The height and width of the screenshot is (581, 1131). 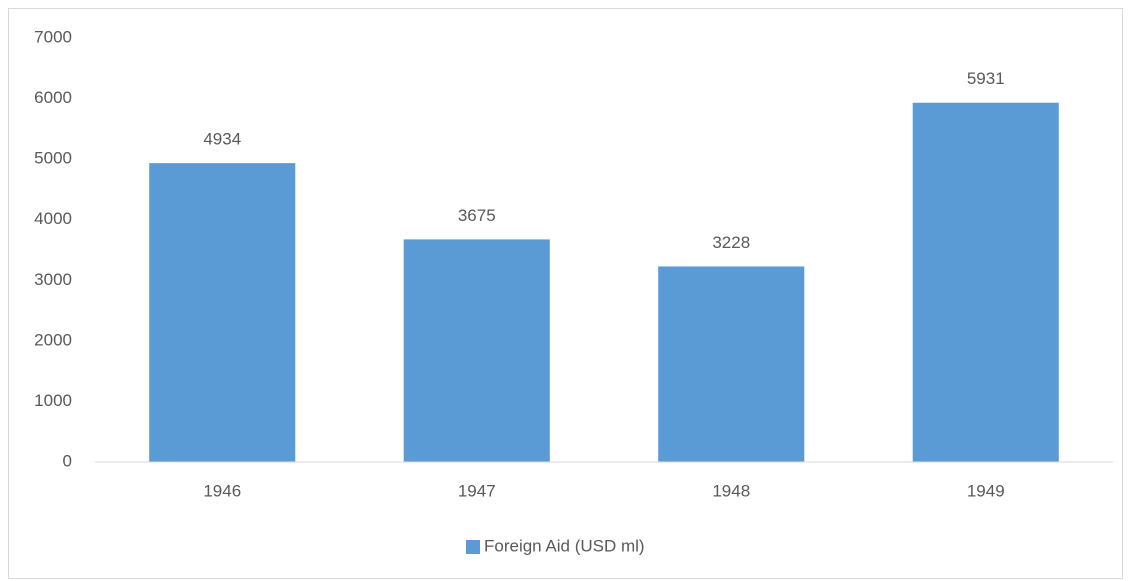 I want to click on y-tick-label: 6000, so click(x=53, y=97).